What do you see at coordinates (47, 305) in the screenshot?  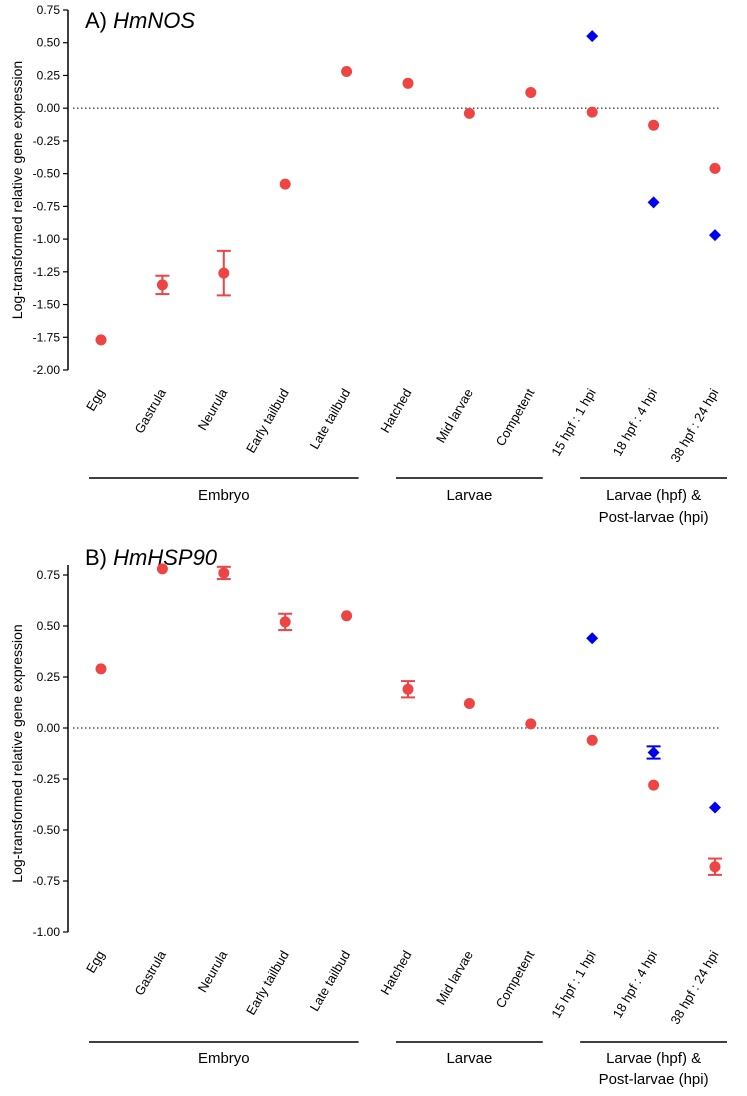 I see `y-tick-label: -1.50` at bounding box center [47, 305].